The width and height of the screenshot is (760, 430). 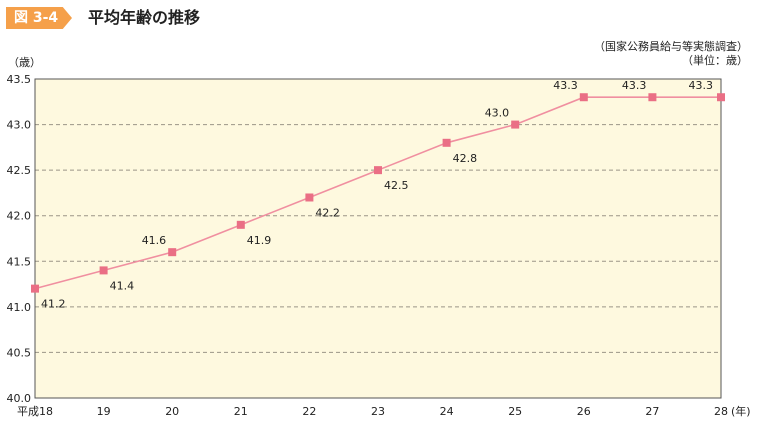 I want to click on y-tick-label: 42.0, so click(x=19, y=216).